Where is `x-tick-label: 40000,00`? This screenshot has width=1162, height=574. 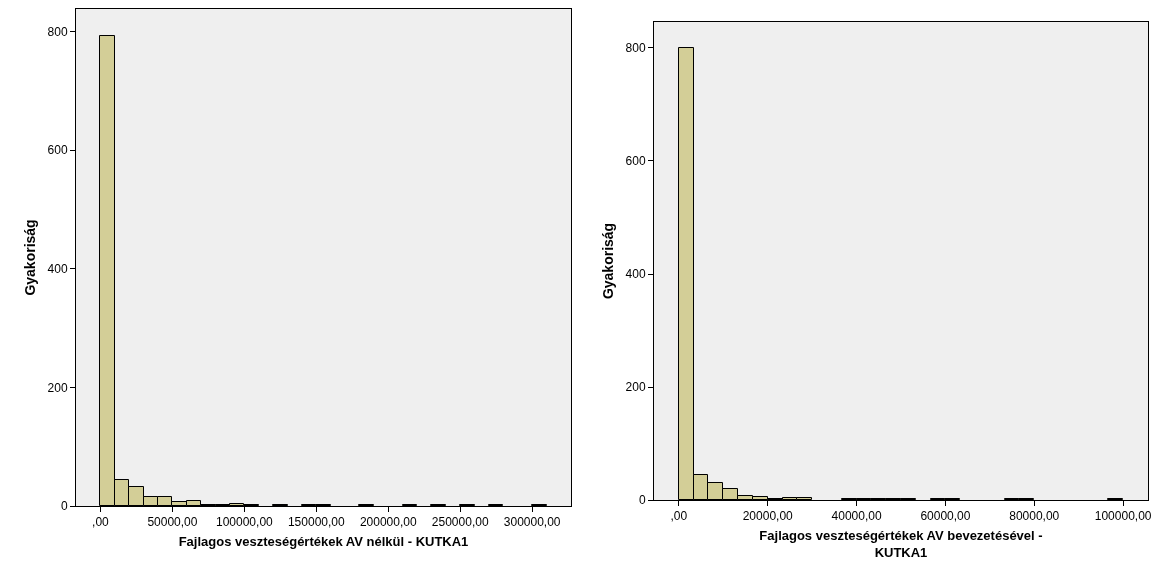 x-tick-label: 40000,00 is located at coordinates (856, 516).